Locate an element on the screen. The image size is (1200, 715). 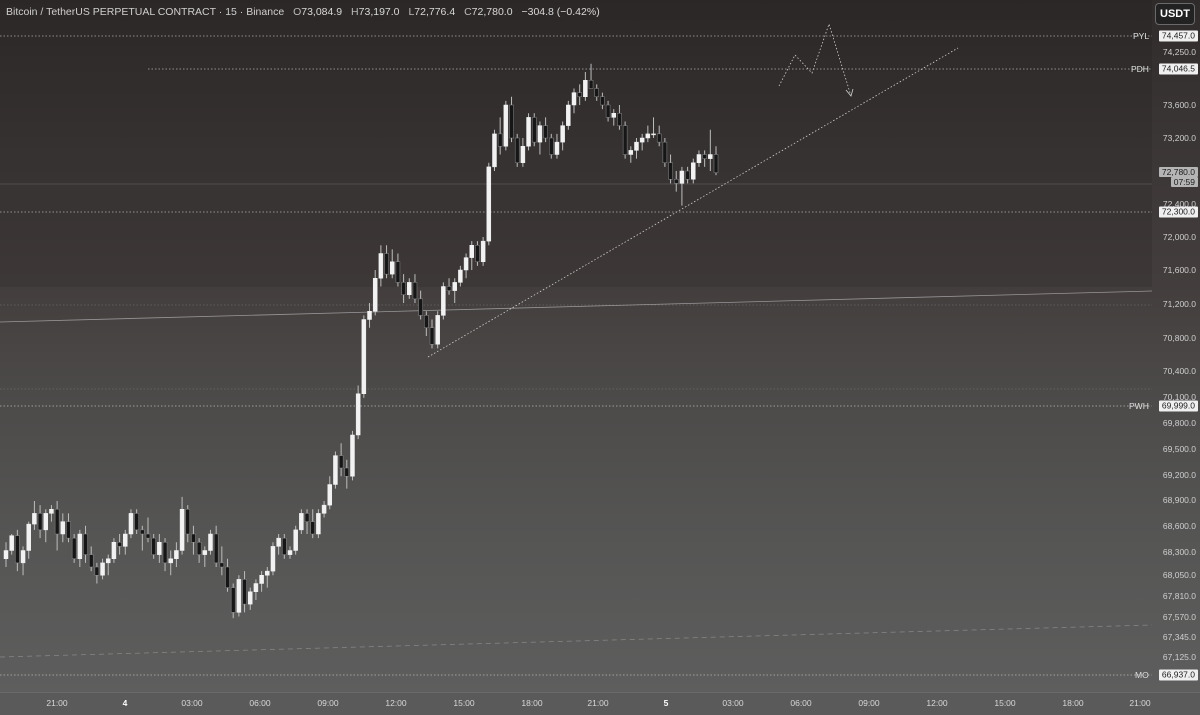
price-tick: 73,200.0 is located at coordinates (1179, 138).